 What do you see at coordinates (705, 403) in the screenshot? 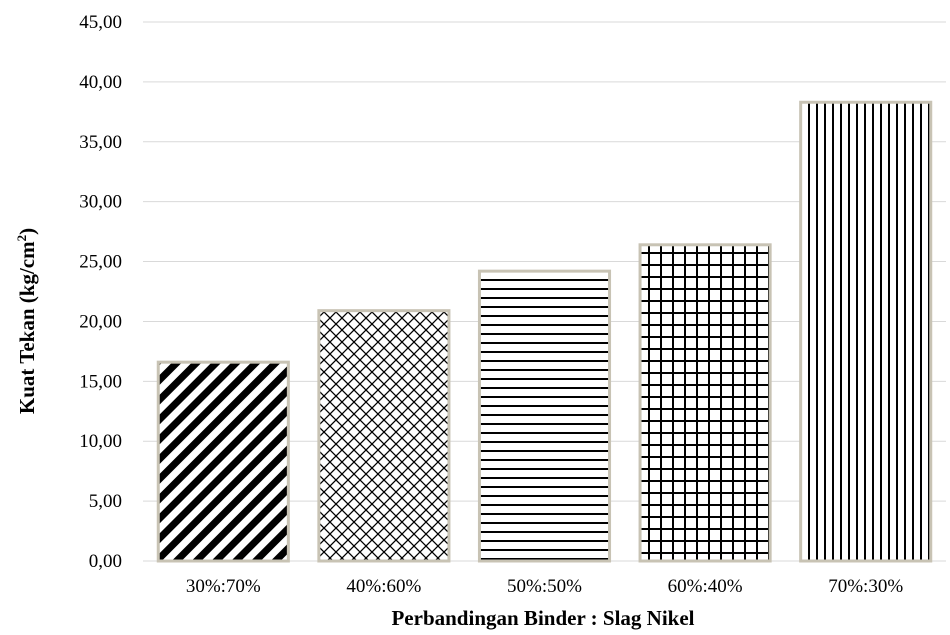
I see `bar-60%:40%` at bounding box center [705, 403].